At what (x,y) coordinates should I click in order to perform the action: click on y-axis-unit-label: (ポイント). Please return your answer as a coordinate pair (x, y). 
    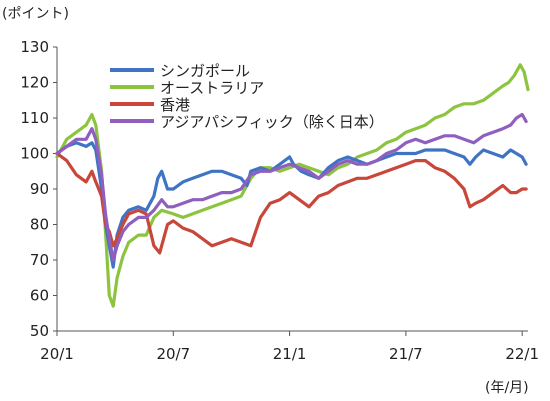
    Looking at the image, I should click on (35, 14).